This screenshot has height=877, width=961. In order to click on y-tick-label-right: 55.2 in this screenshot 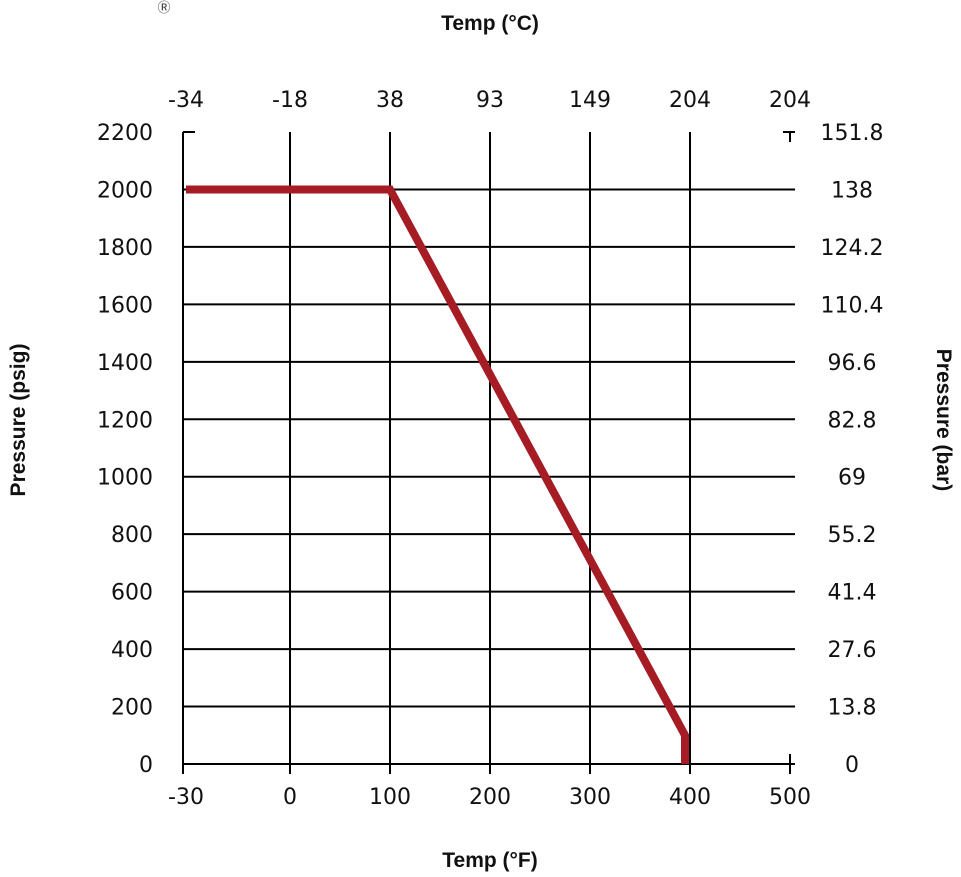, I will do `click(852, 535)`.